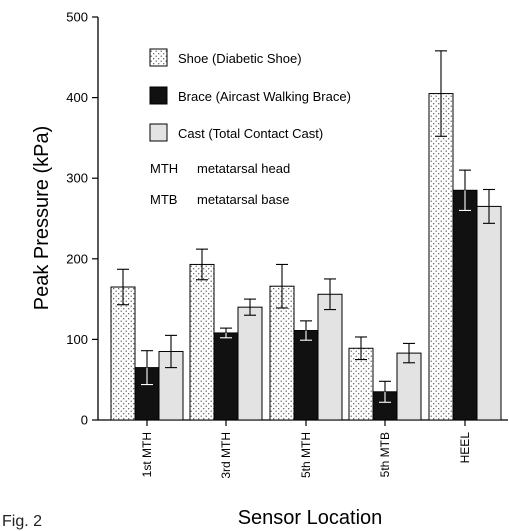 Image resolution: width=509 pixels, height=531 pixels. What do you see at coordinates (84, 420) in the screenshot?
I see `y-tick-label: 0` at bounding box center [84, 420].